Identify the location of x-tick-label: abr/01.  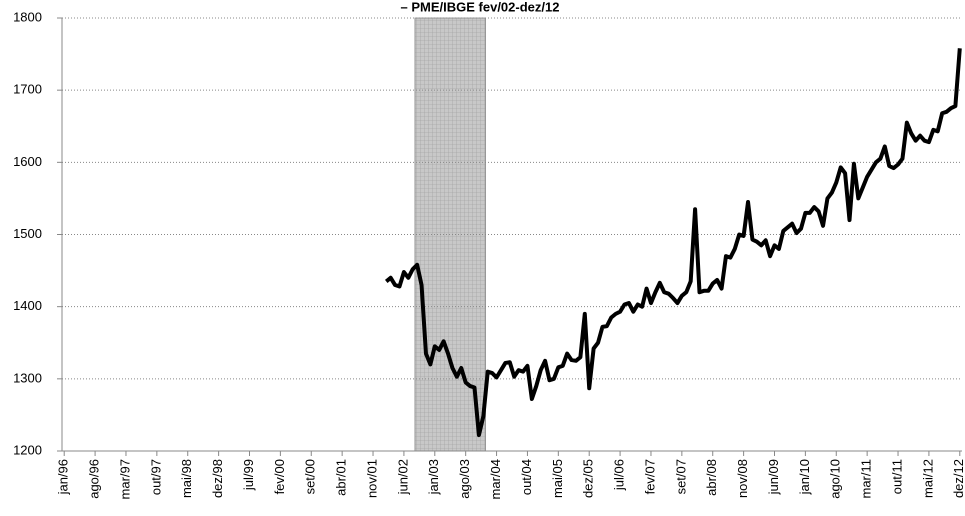
(341, 477).